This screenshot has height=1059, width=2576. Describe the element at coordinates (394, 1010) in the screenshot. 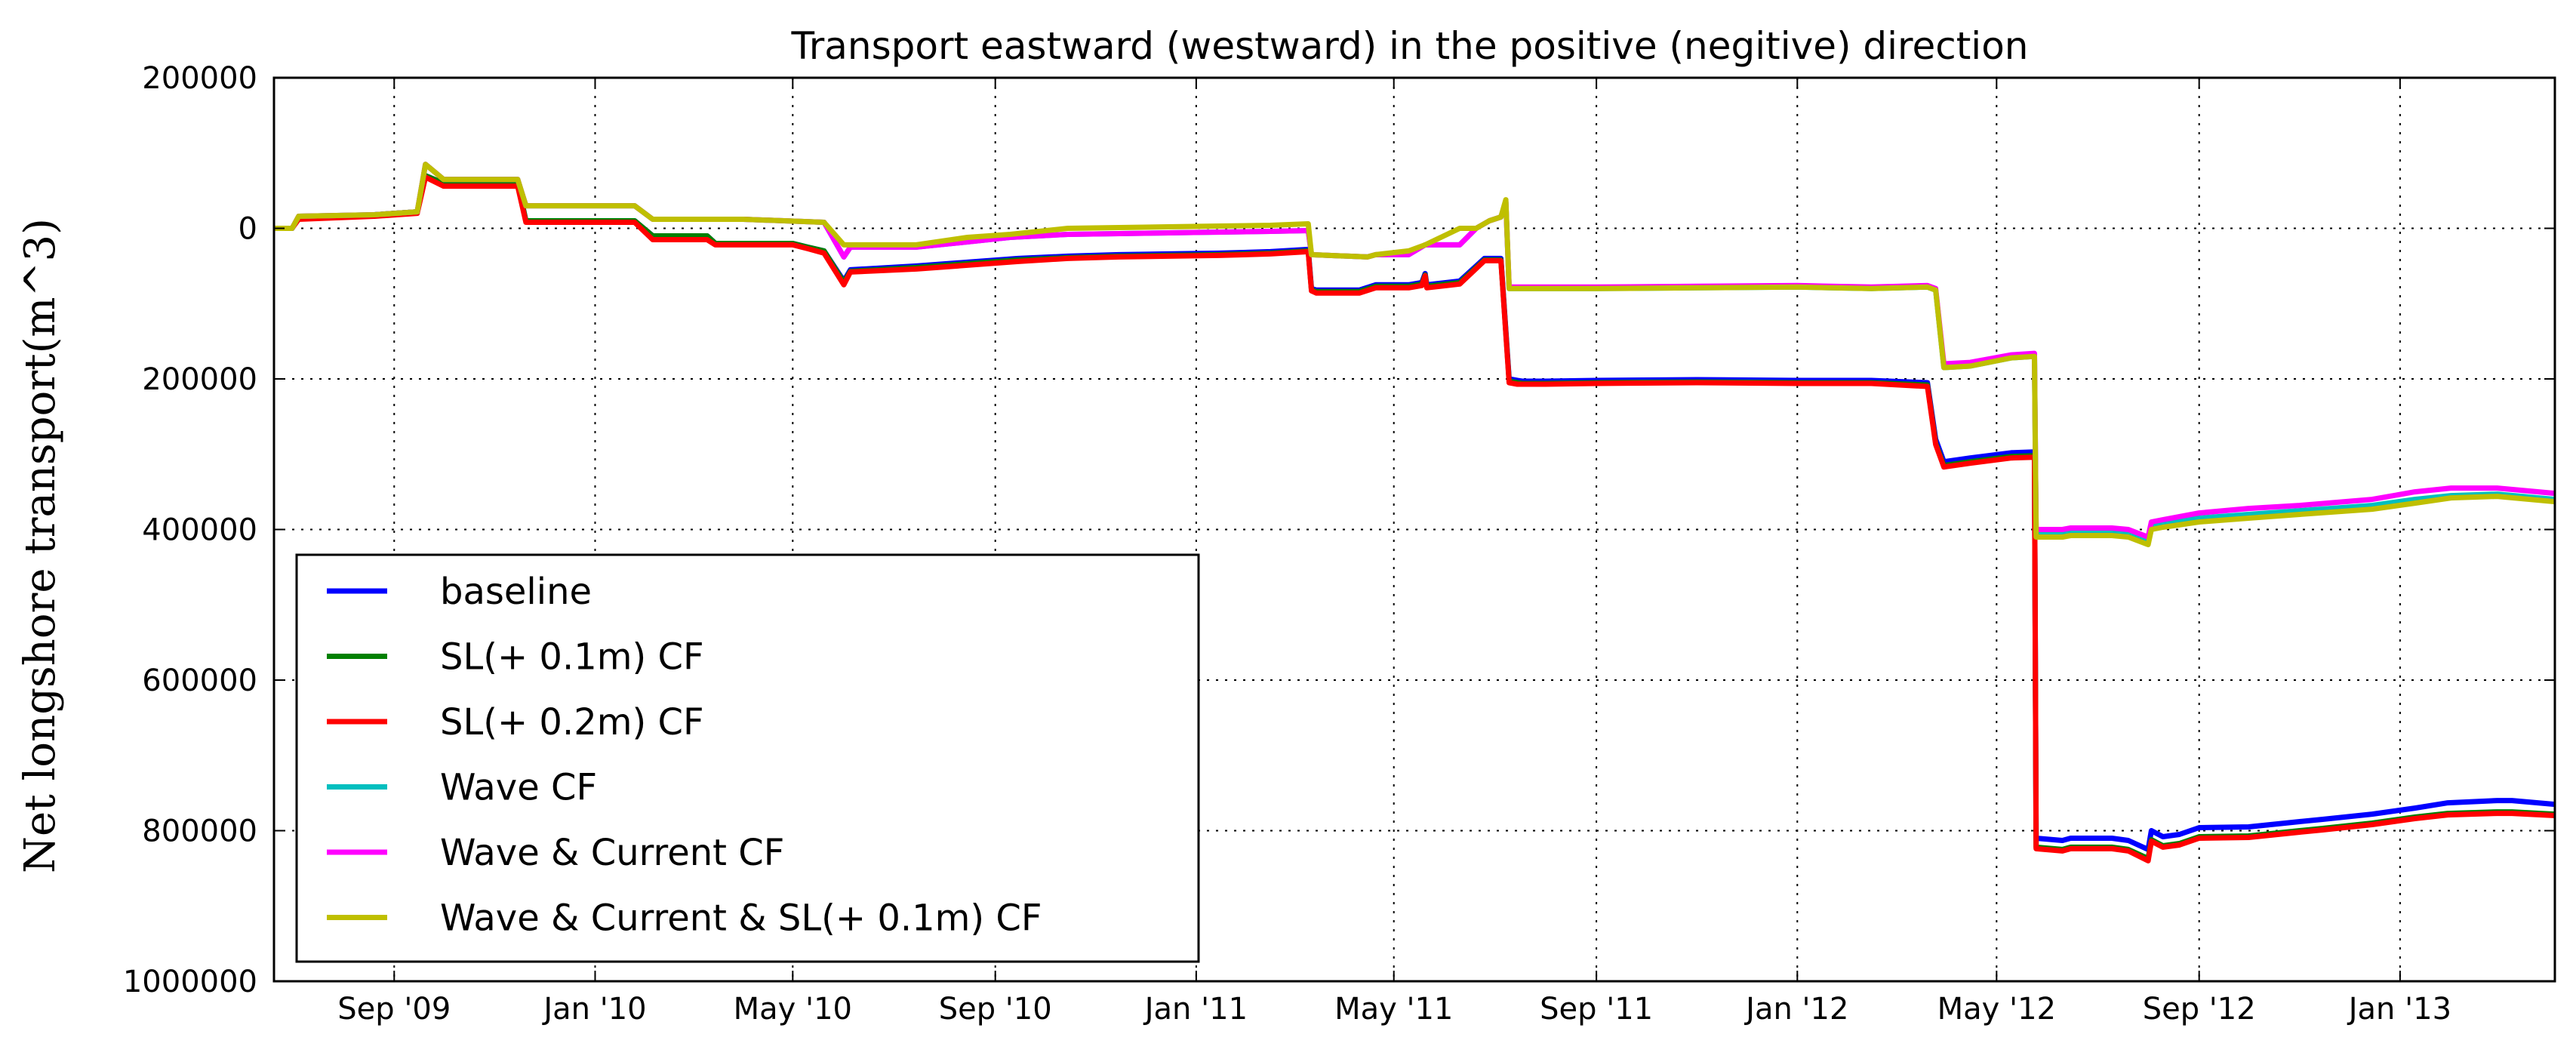

I see `x-tick-label: Sep '09` at that location.